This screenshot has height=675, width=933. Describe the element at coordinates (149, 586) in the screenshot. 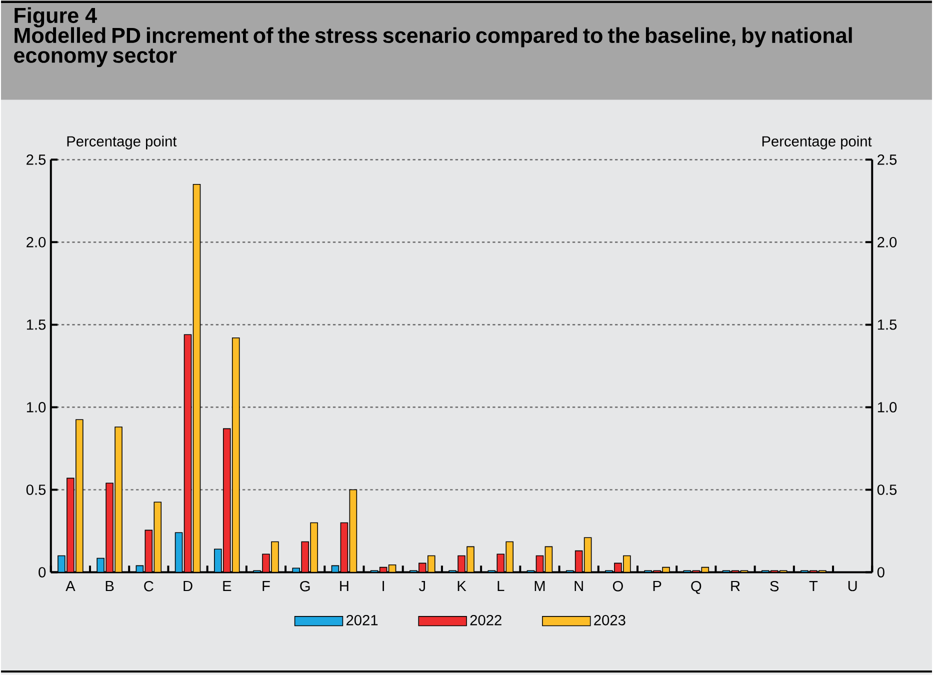

I see `x-tick-label: C` at that location.